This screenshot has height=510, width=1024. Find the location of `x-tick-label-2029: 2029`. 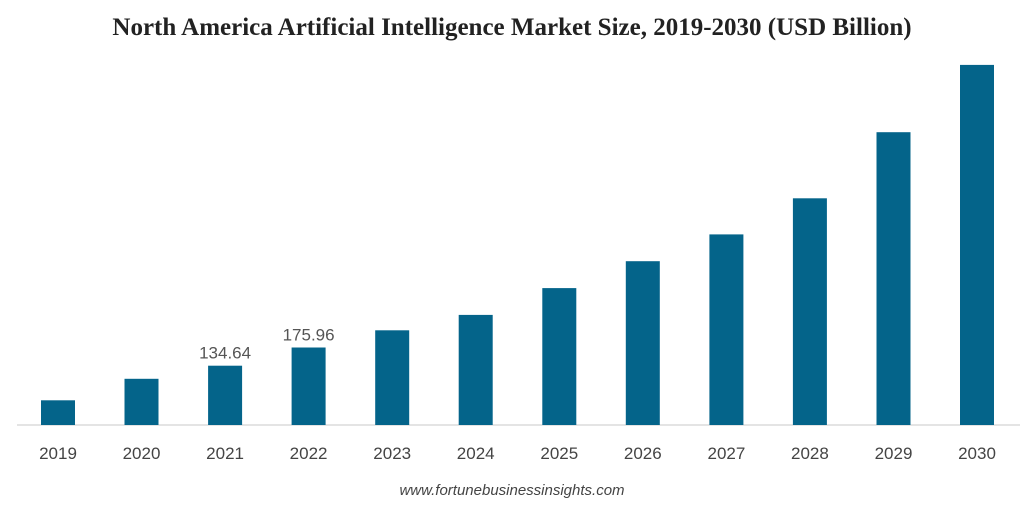

x-tick-label-2029: 2029 is located at coordinates (894, 453).